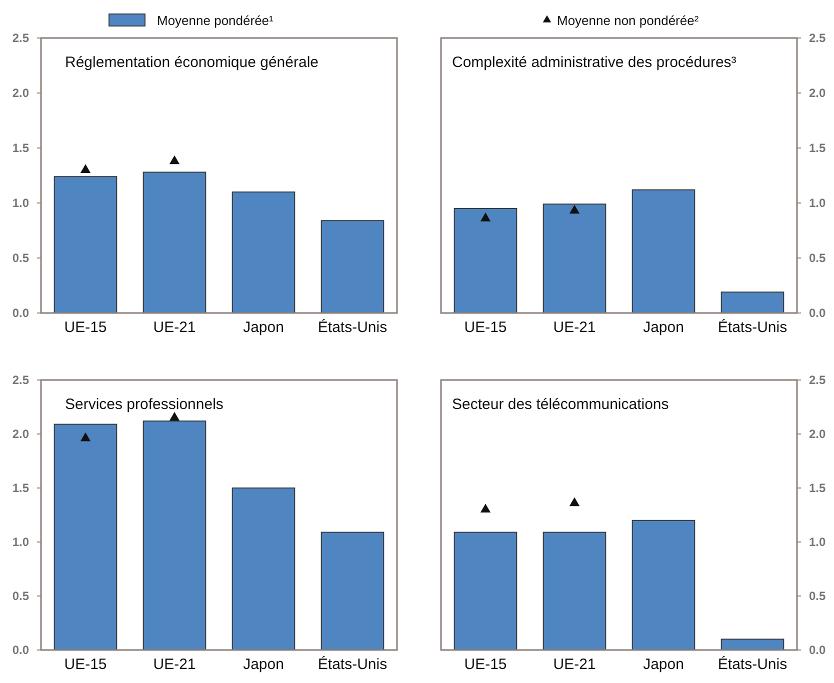 The width and height of the screenshot is (834, 683). Describe the element at coordinates (594, 62) in the screenshot. I see `text: Complexité administrative des procédures³` at that location.